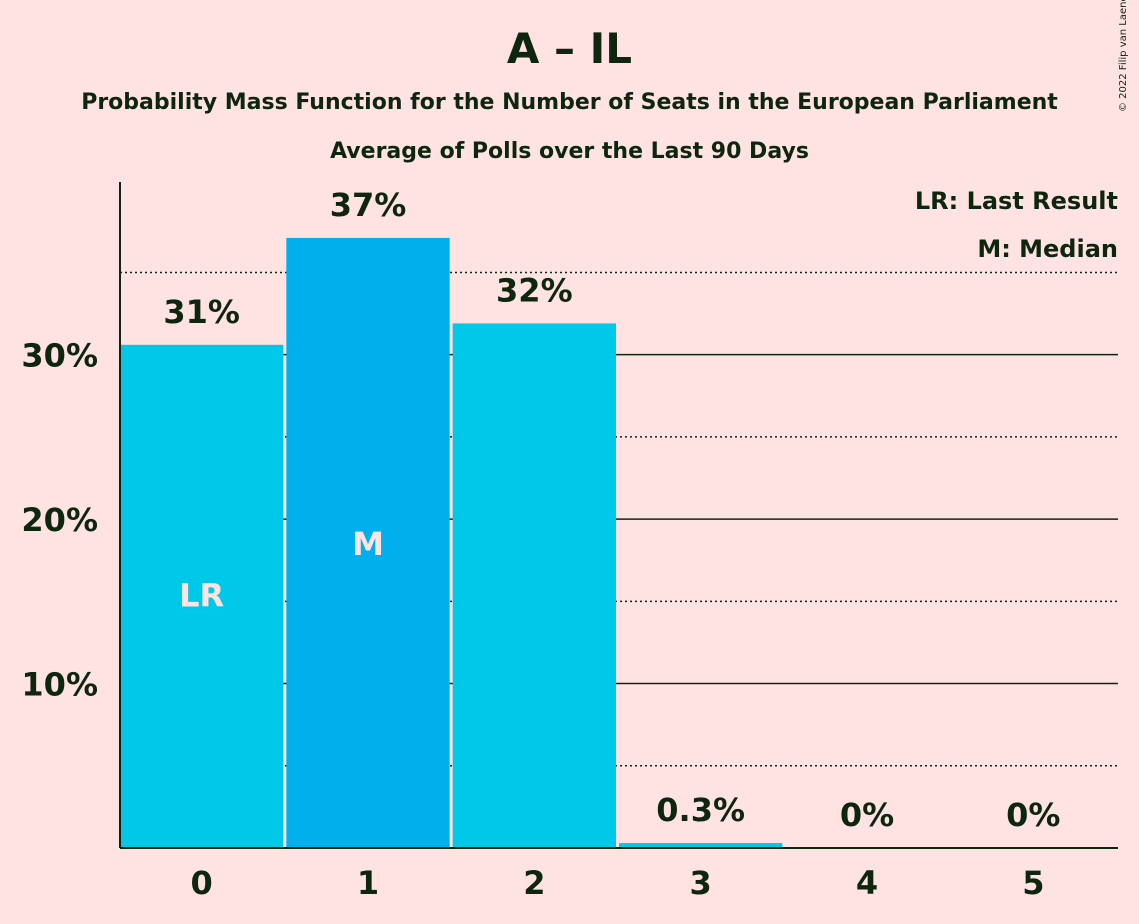 This screenshot has width=1139, height=924. Describe the element at coordinates (701, 883) in the screenshot. I see `x-tick-label: 3` at that location.